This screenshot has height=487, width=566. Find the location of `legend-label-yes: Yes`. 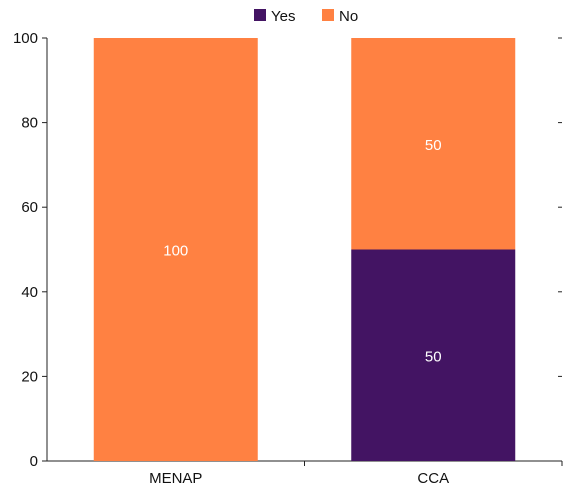

legend-label-yes: Yes is located at coordinates (283, 16).